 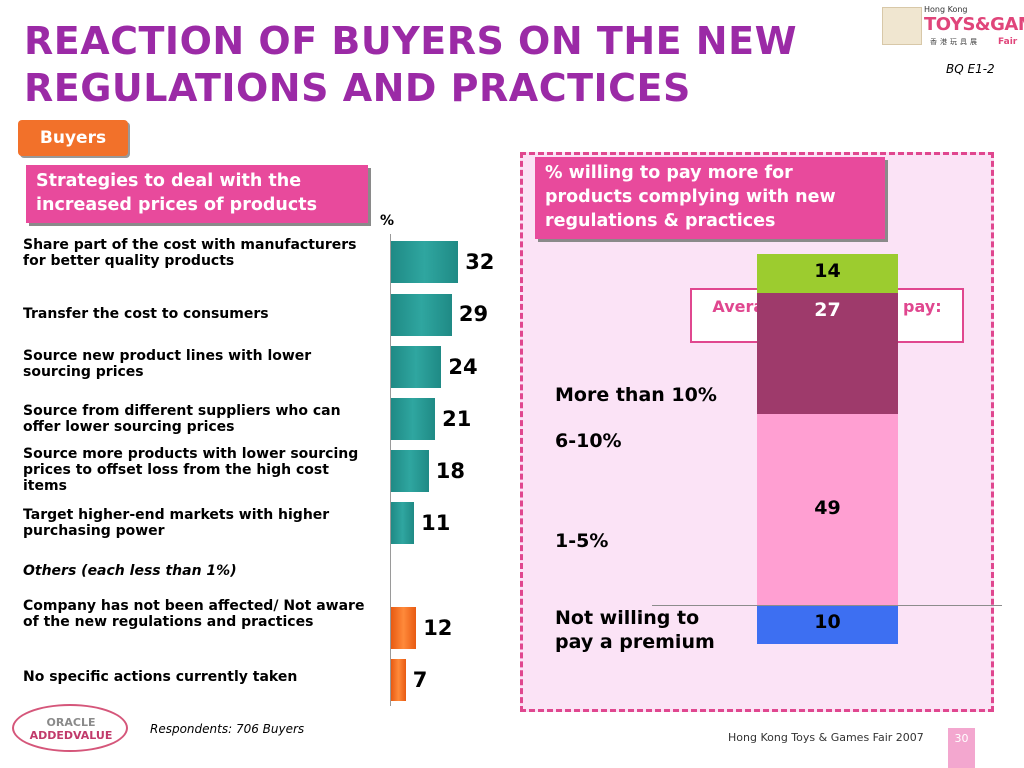 What do you see at coordinates (480, 262) in the screenshot?
I see `bar-value-share-cost: 32` at bounding box center [480, 262].